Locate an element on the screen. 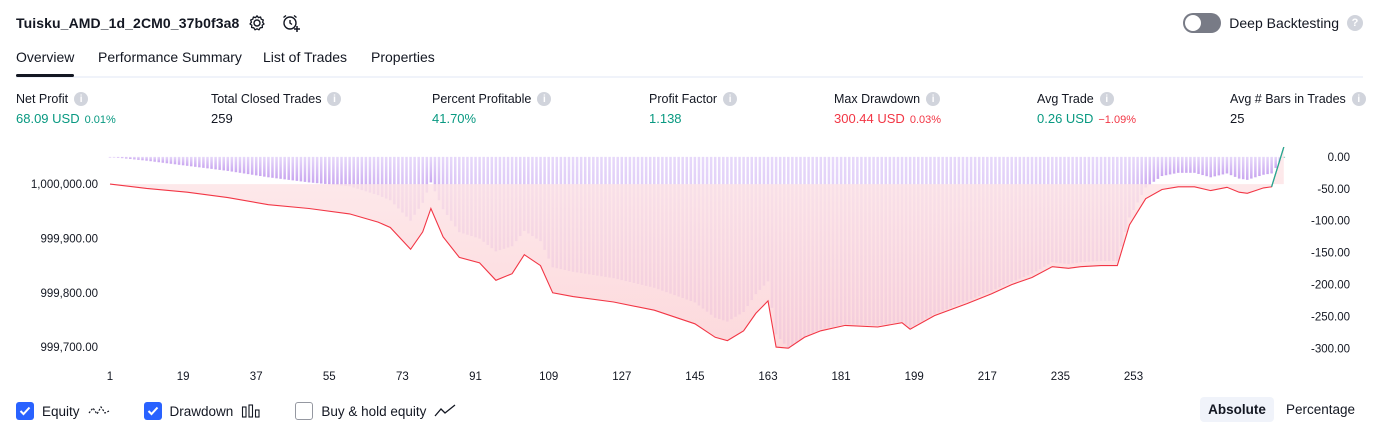  metric-value: 0.26 USD is located at coordinates (1065, 118).